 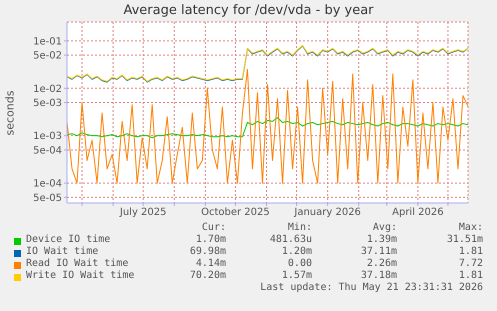 I want to click on text: 481.63u, so click(x=291, y=239).